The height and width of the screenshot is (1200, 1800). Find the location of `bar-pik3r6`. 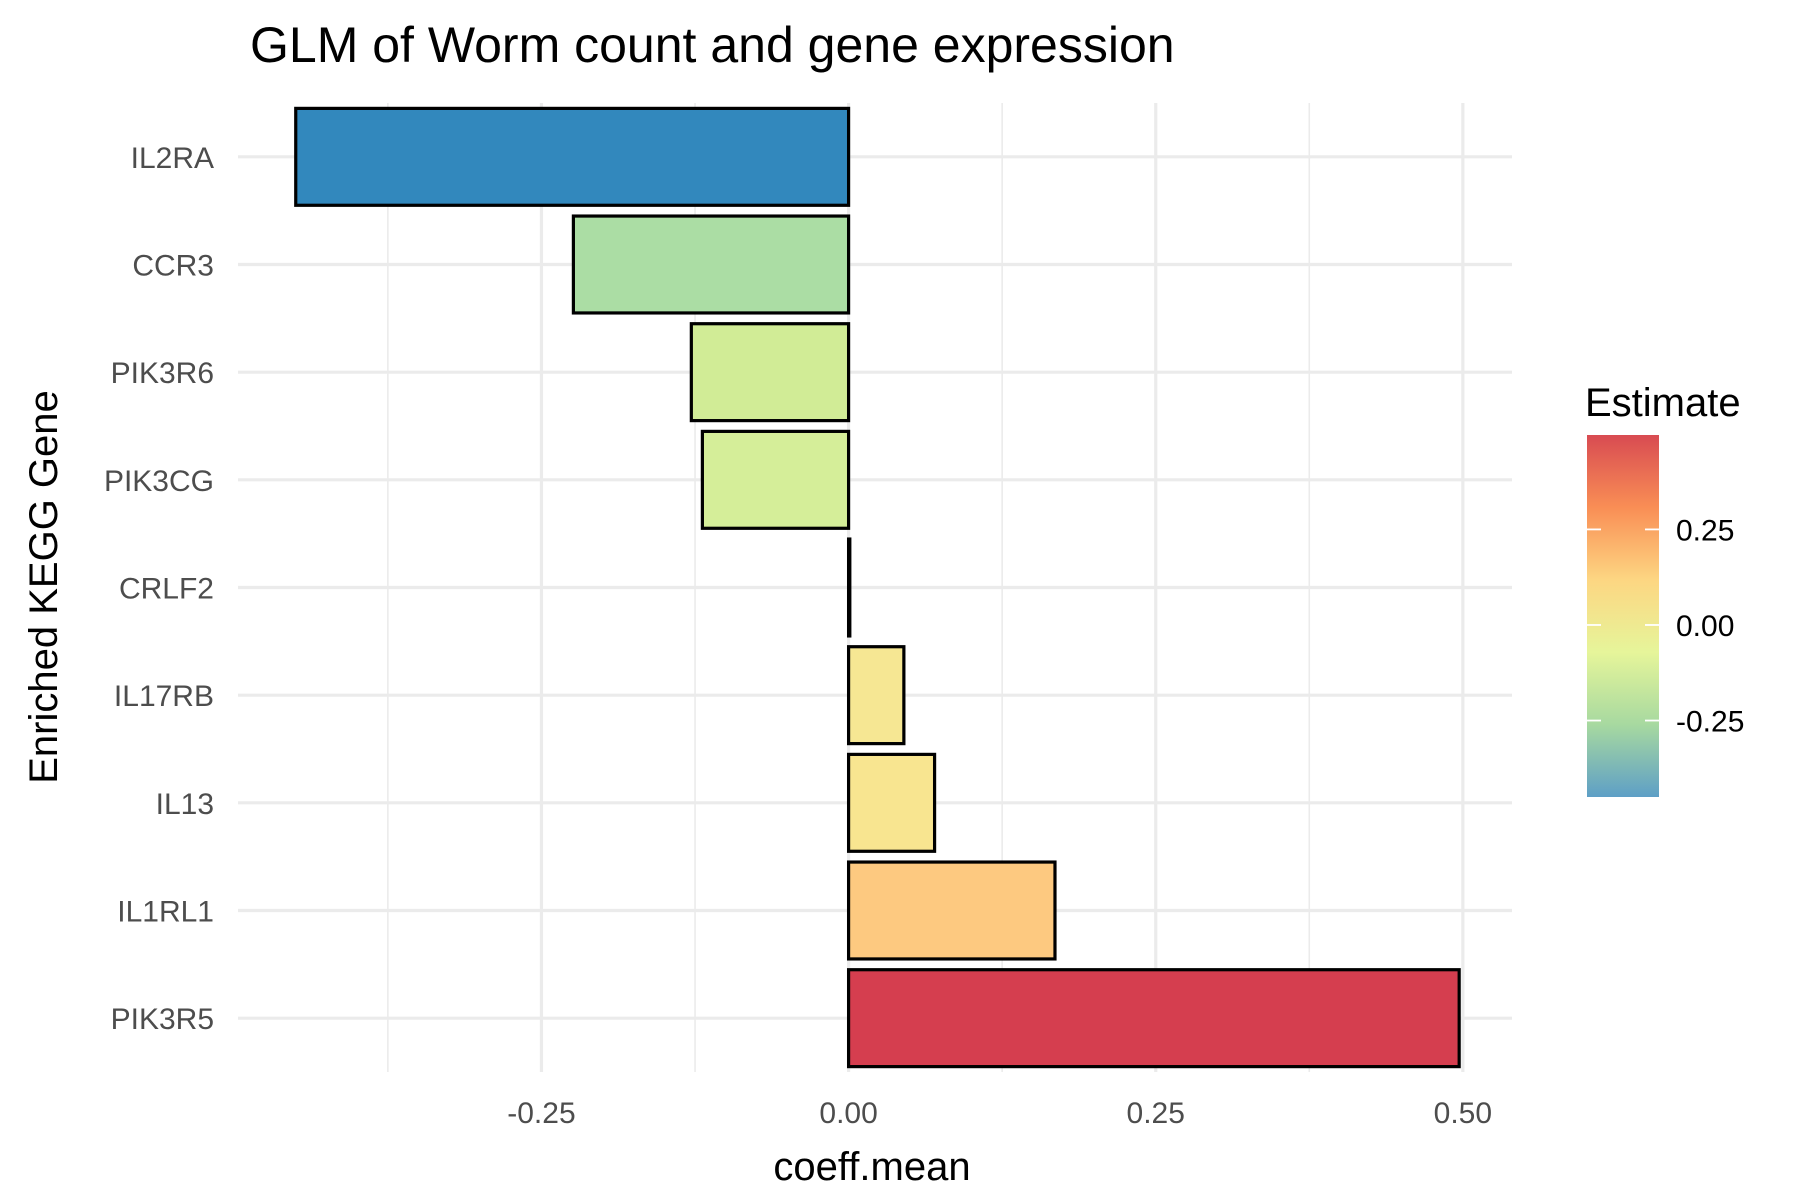

bar-pik3r6 is located at coordinates (770, 372).